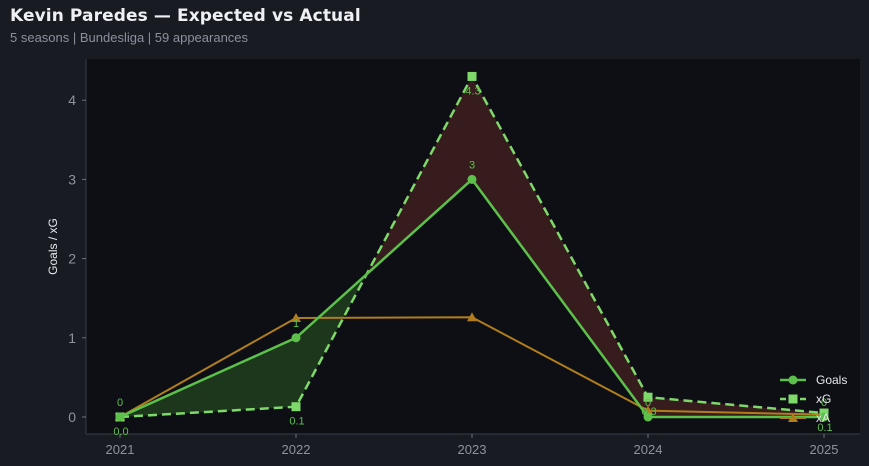  Describe the element at coordinates (53, 246) in the screenshot. I see `y-axis-label: Goals / xG` at that location.